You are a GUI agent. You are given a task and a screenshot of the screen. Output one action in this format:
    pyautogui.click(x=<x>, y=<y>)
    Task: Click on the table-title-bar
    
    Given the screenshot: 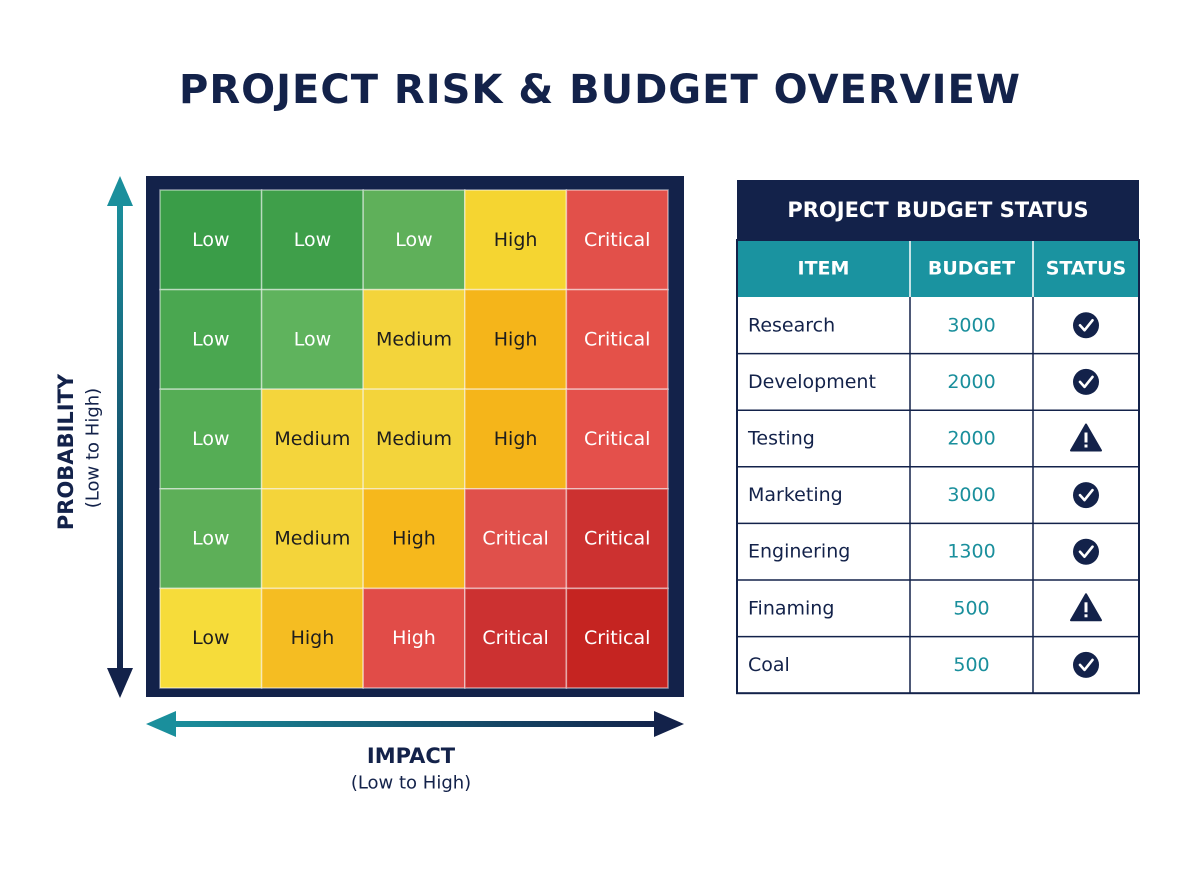 What is the action you would take?
    pyautogui.click(x=938, y=209)
    